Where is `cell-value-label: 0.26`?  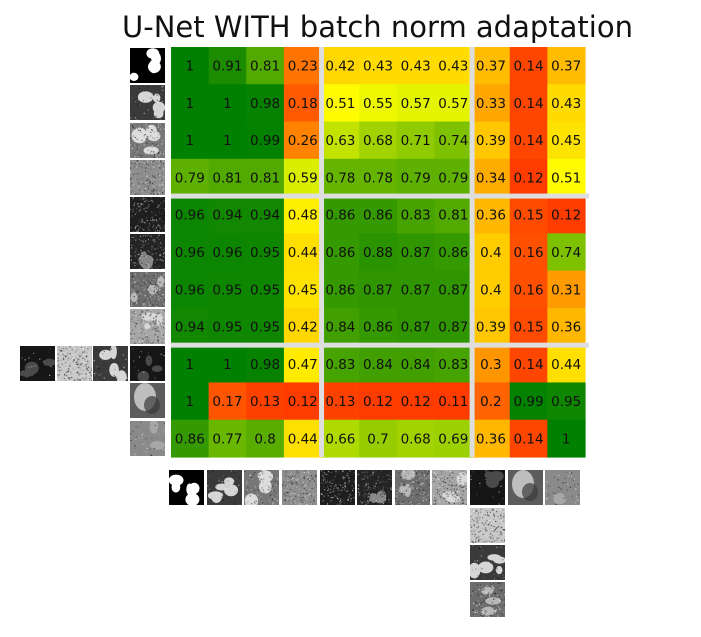
cell-value-label: 0.26 is located at coordinates (303, 141).